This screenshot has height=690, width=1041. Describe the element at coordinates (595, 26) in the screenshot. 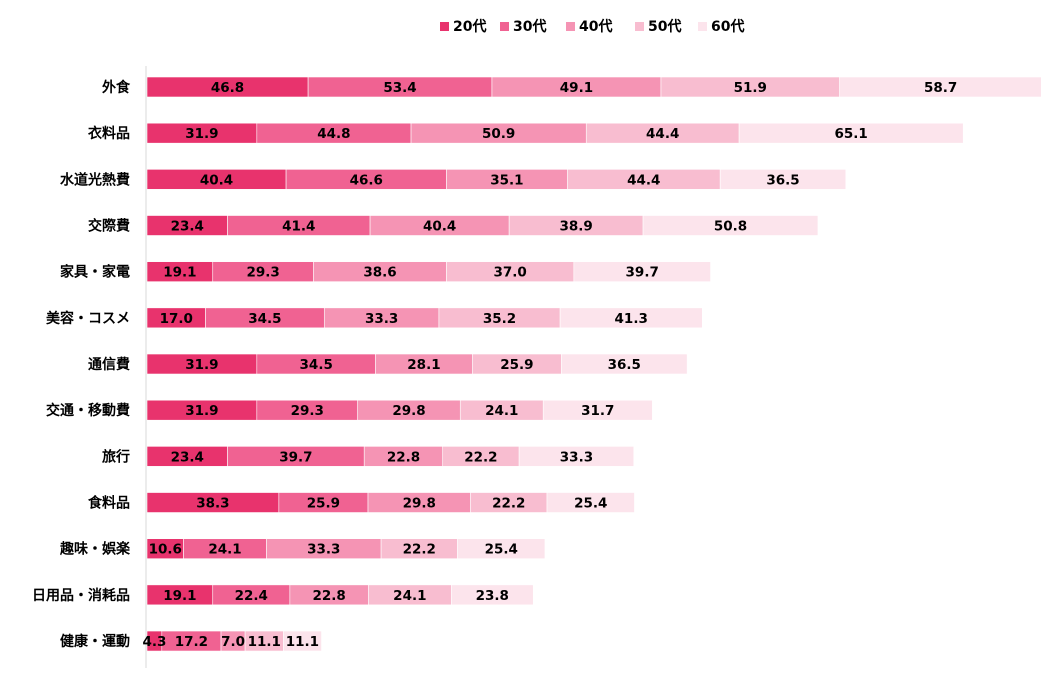

I see `legend-label-2: 40代` at that location.